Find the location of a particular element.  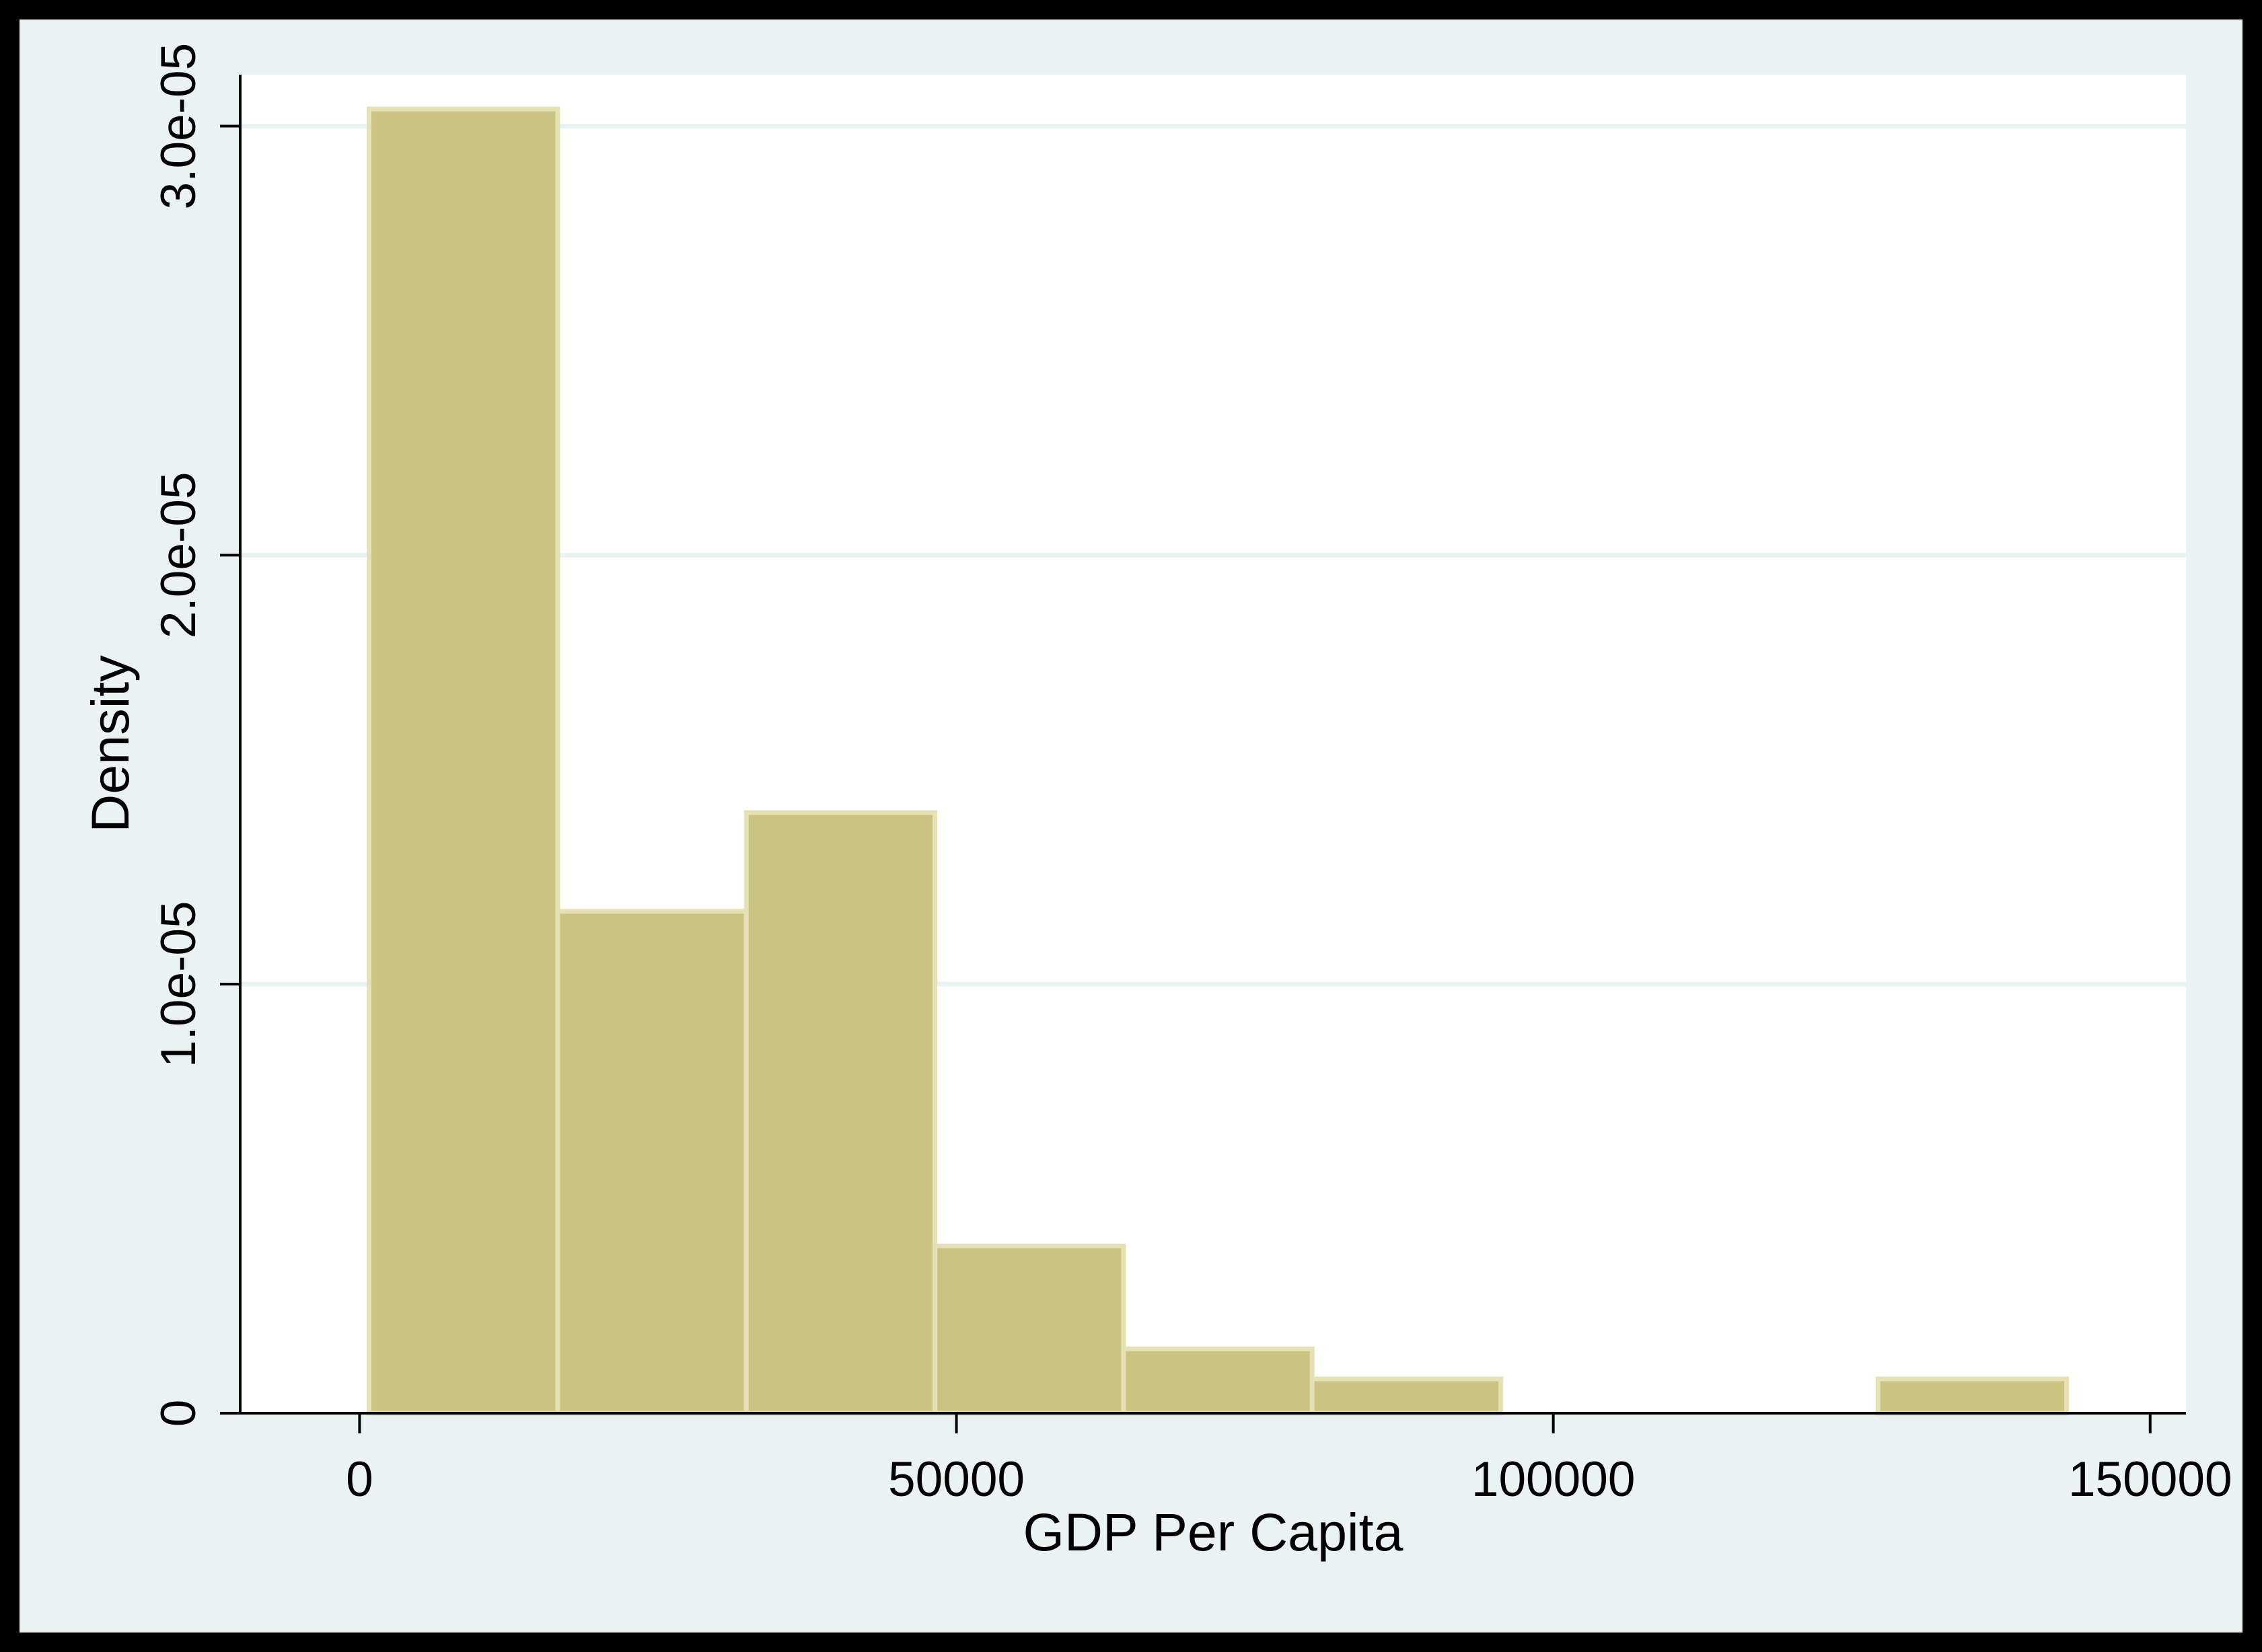

y-tick-label: 2.0e-05 is located at coordinates (178, 555).